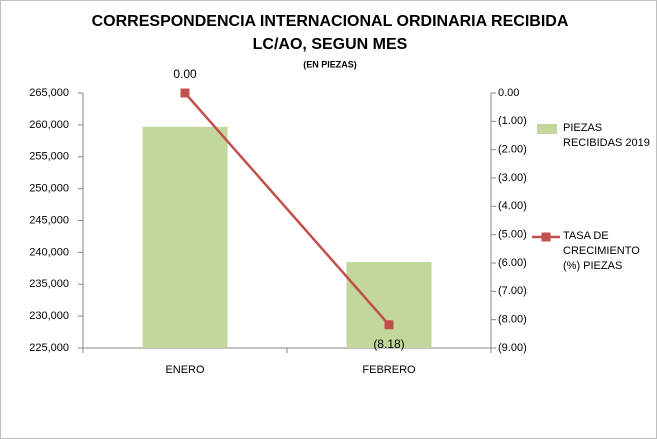 This screenshot has width=657, height=439. I want to click on legend-swatch, so click(547, 129).